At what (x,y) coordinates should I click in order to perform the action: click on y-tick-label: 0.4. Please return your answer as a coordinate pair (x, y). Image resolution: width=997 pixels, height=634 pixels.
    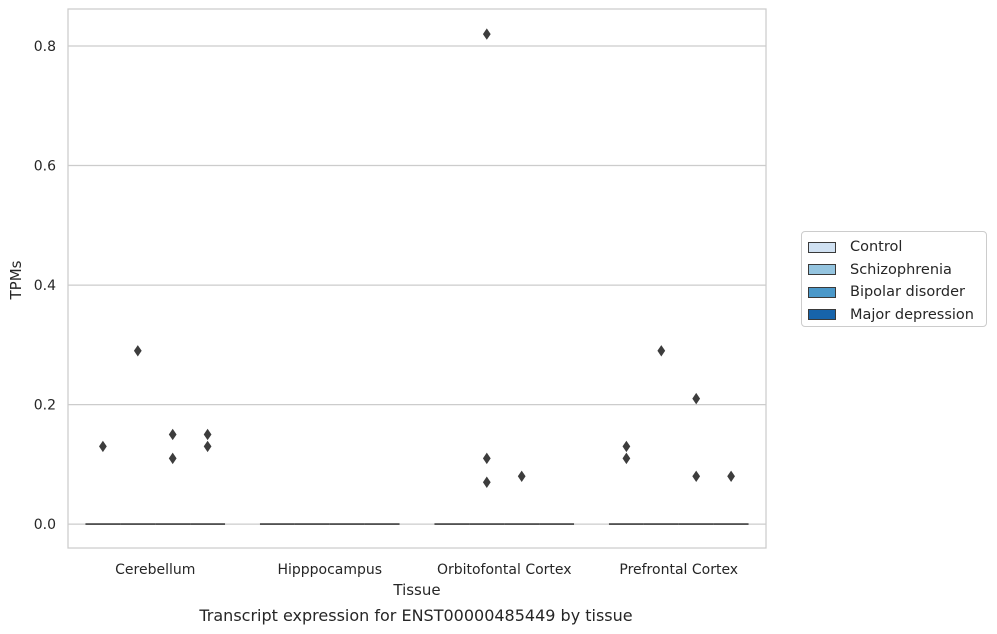
    Looking at the image, I should click on (45, 286).